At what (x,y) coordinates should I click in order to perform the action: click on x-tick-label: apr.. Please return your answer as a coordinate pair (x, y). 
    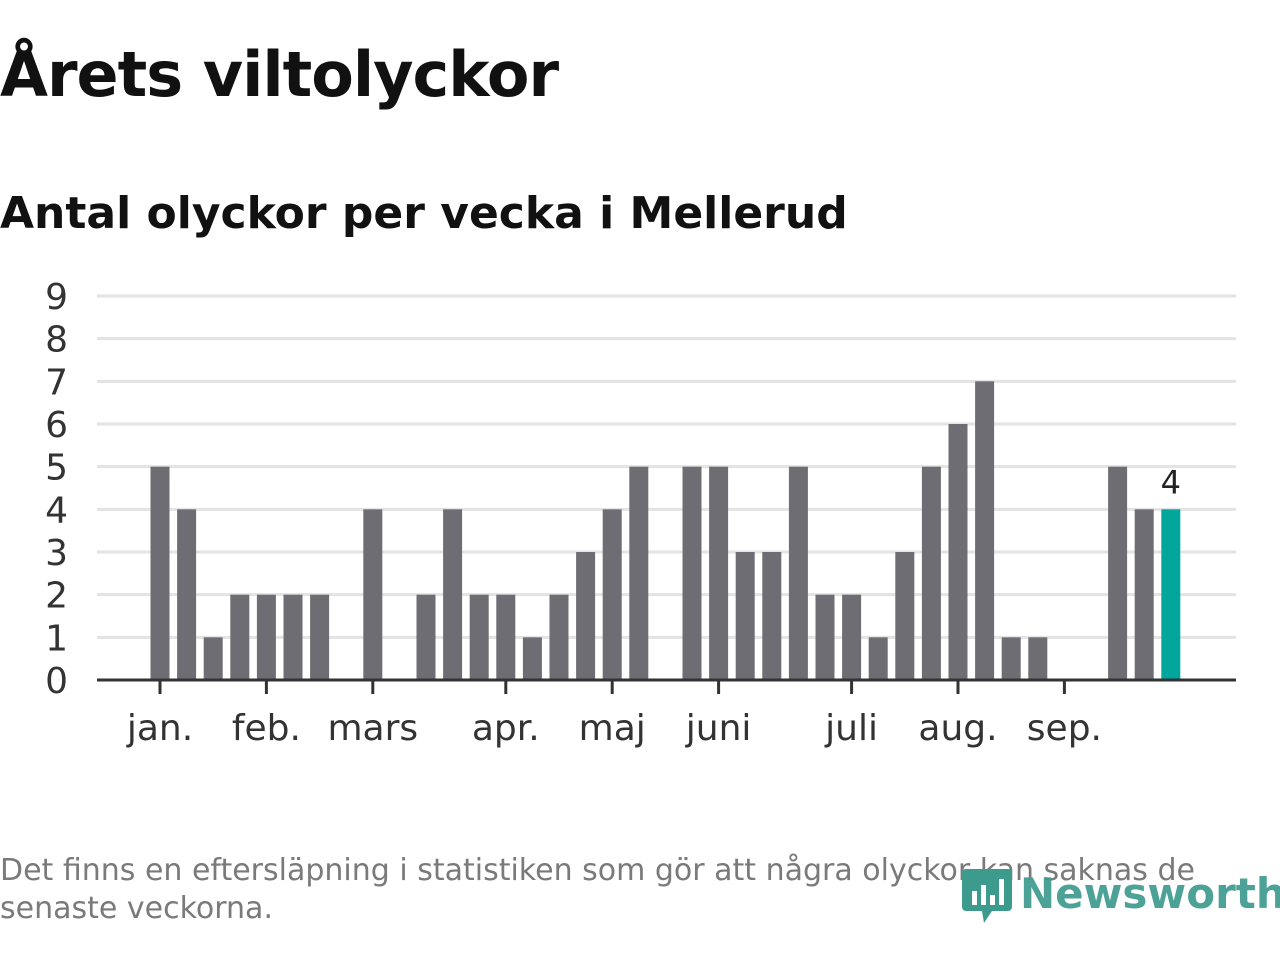
    Looking at the image, I should click on (506, 728).